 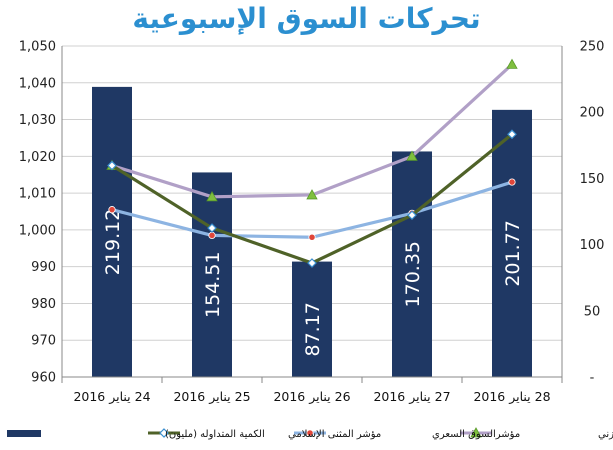 I want to click on right-tick-label: 200, so click(x=592, y=113).